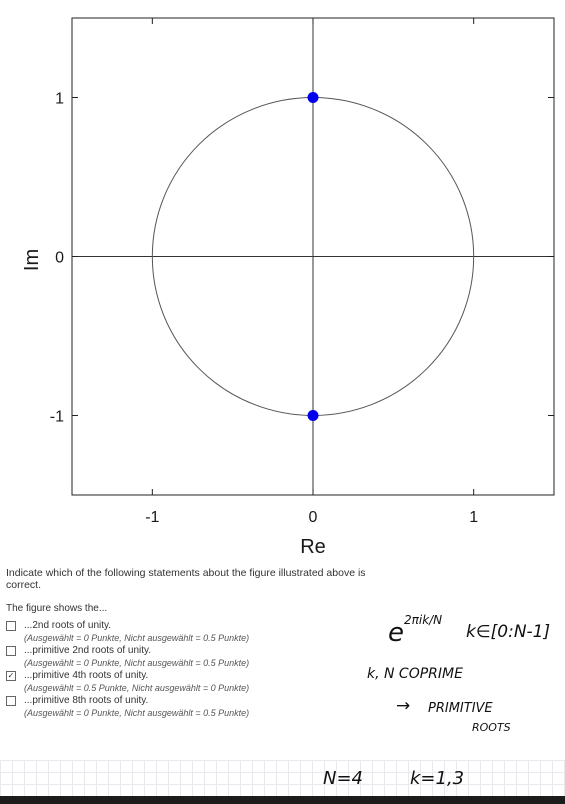  Describe the element at coordinates (437, 778) in the screenshot. I see `note-k-value: k=1,3` at that location.